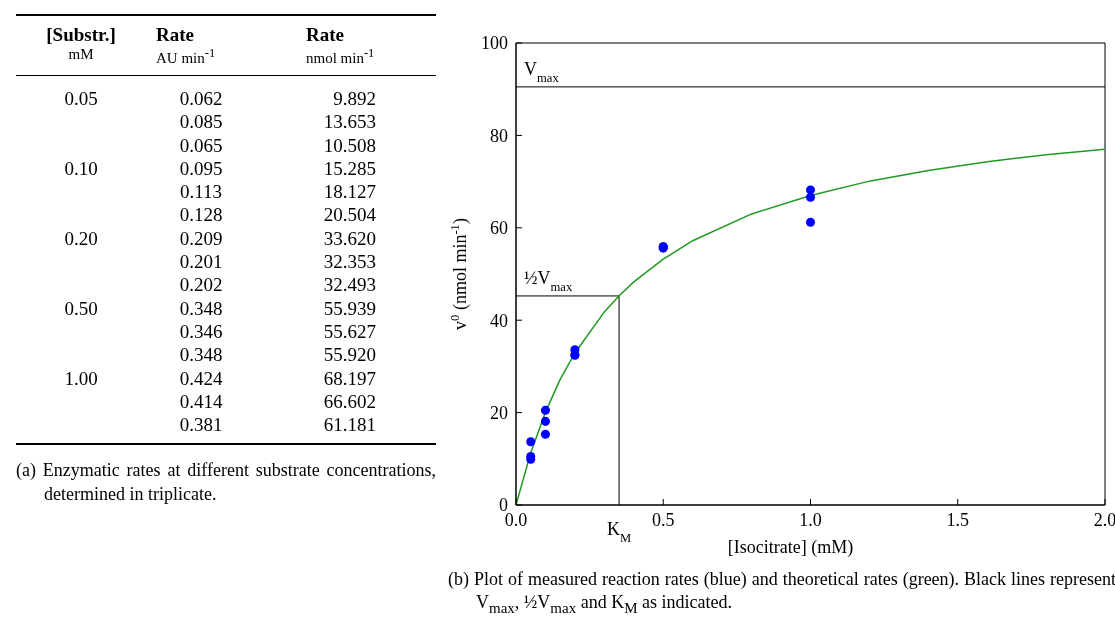  I want to click on y-tick-label: 40, so click(499, 320).